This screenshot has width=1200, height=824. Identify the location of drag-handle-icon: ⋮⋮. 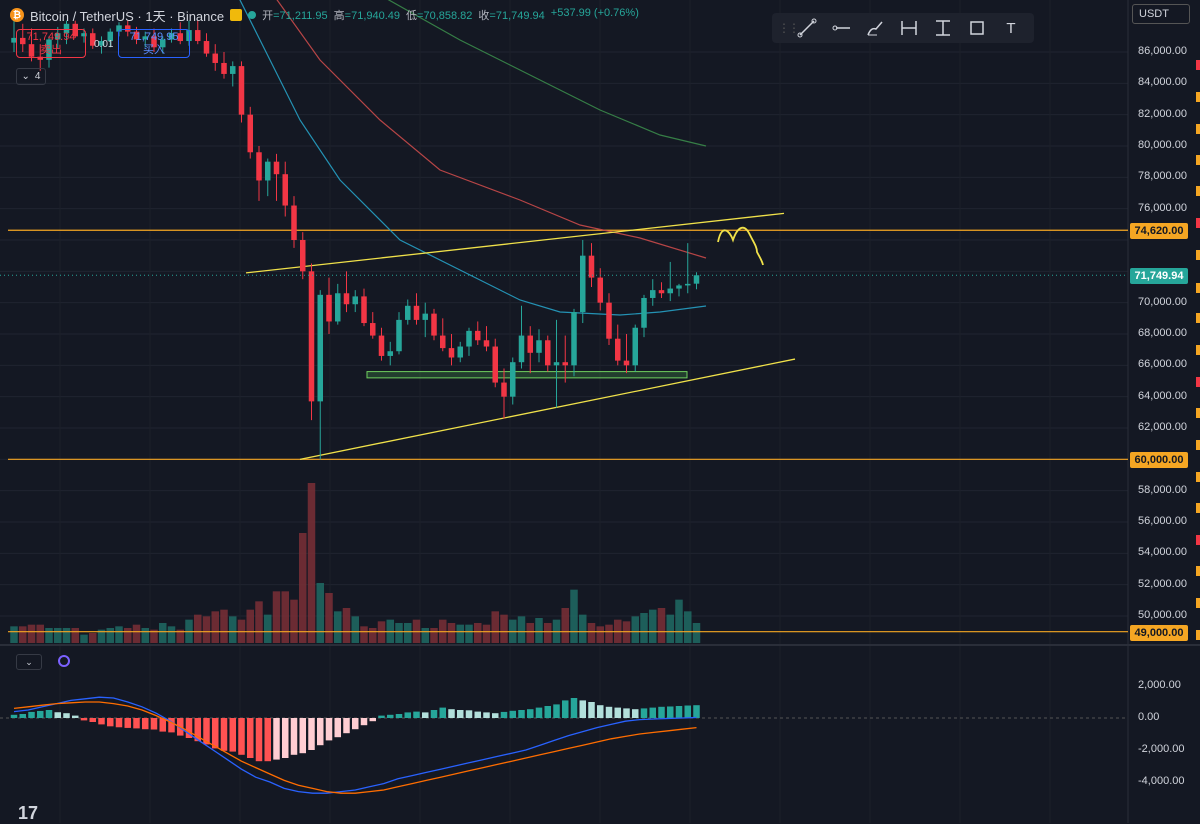
(789, 28).